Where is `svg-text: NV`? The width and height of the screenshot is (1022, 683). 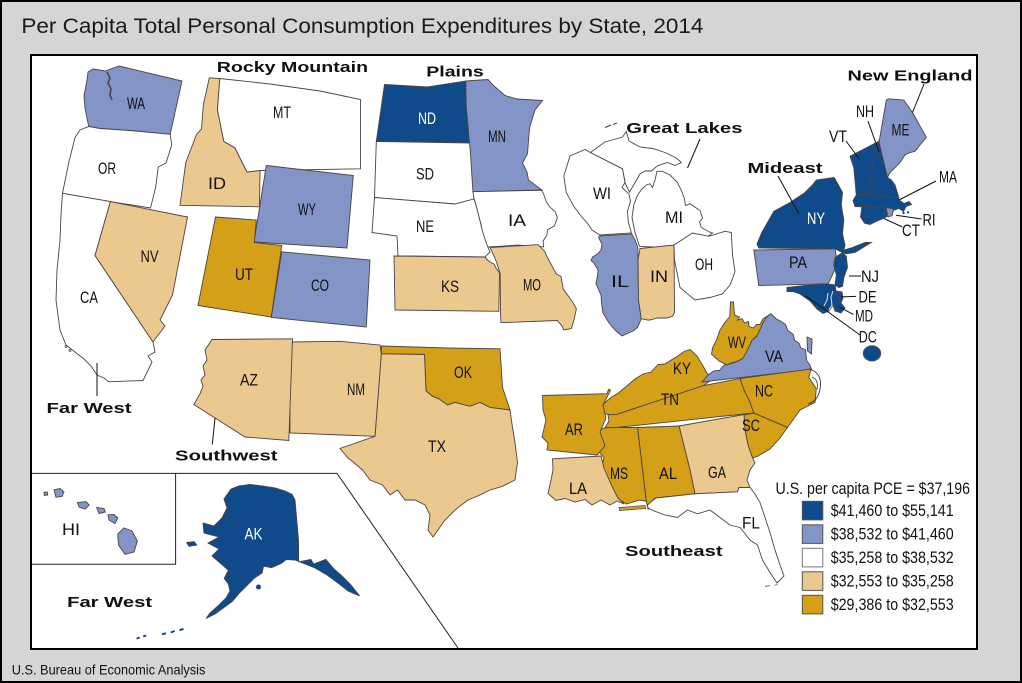
svg-text: NV is located at coordinates (150, 256).